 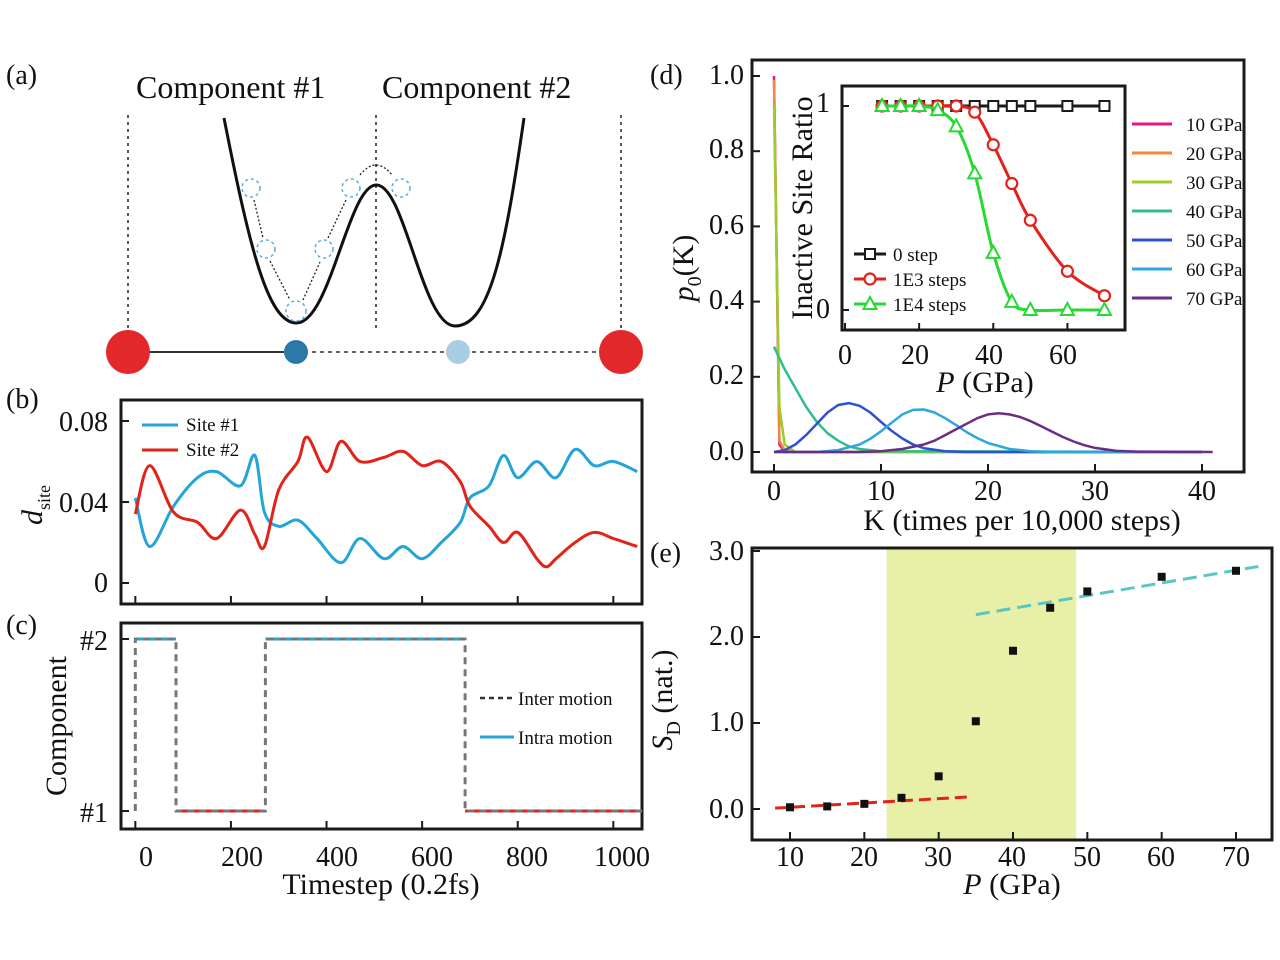 I want to click on legend-label-site-1: Site #1, so click(x=212, y=425).